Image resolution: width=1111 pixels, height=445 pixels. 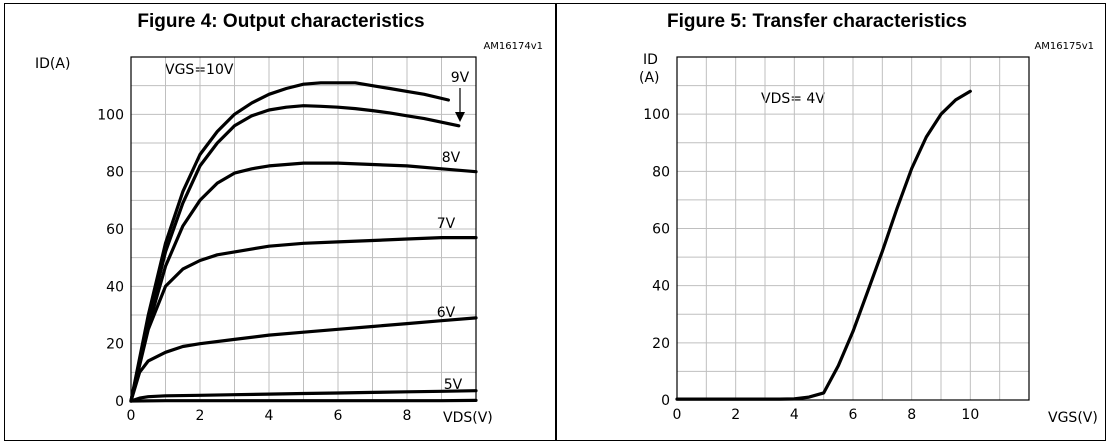 What do you see at coordinates (468, 418) in the screenshot?
I see `x-axis-label: VDS(V)` at bounding box center [468, 418].